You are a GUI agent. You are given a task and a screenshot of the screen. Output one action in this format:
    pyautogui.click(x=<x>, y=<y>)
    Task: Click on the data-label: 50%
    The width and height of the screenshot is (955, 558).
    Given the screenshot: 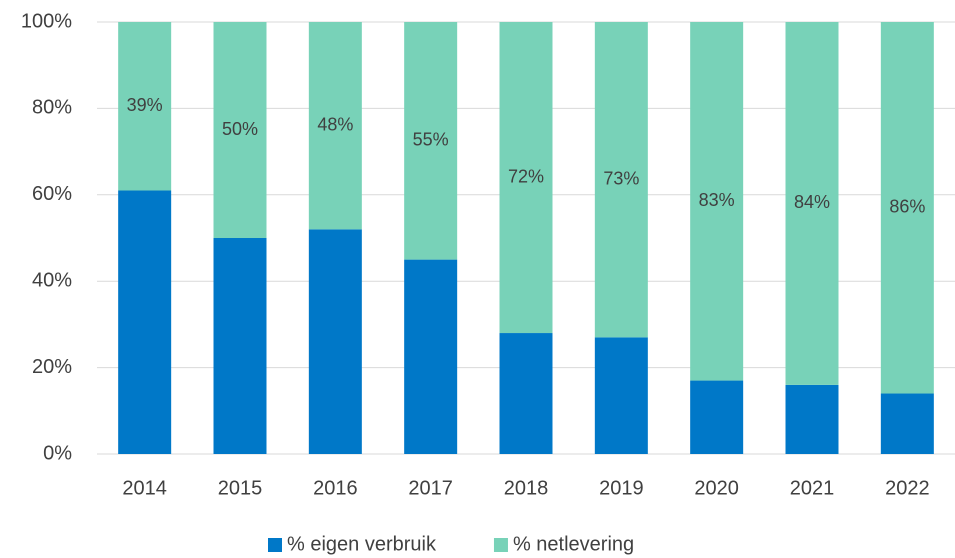 What is the action you would take?
    pyautogui.click(x=240, y=129)
    